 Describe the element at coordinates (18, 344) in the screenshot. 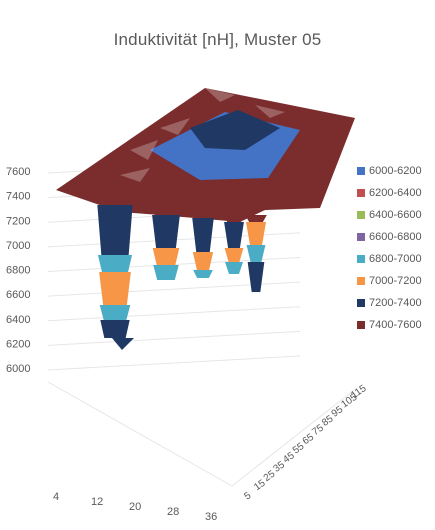

I see `z-tick-label: 6200` at that location.